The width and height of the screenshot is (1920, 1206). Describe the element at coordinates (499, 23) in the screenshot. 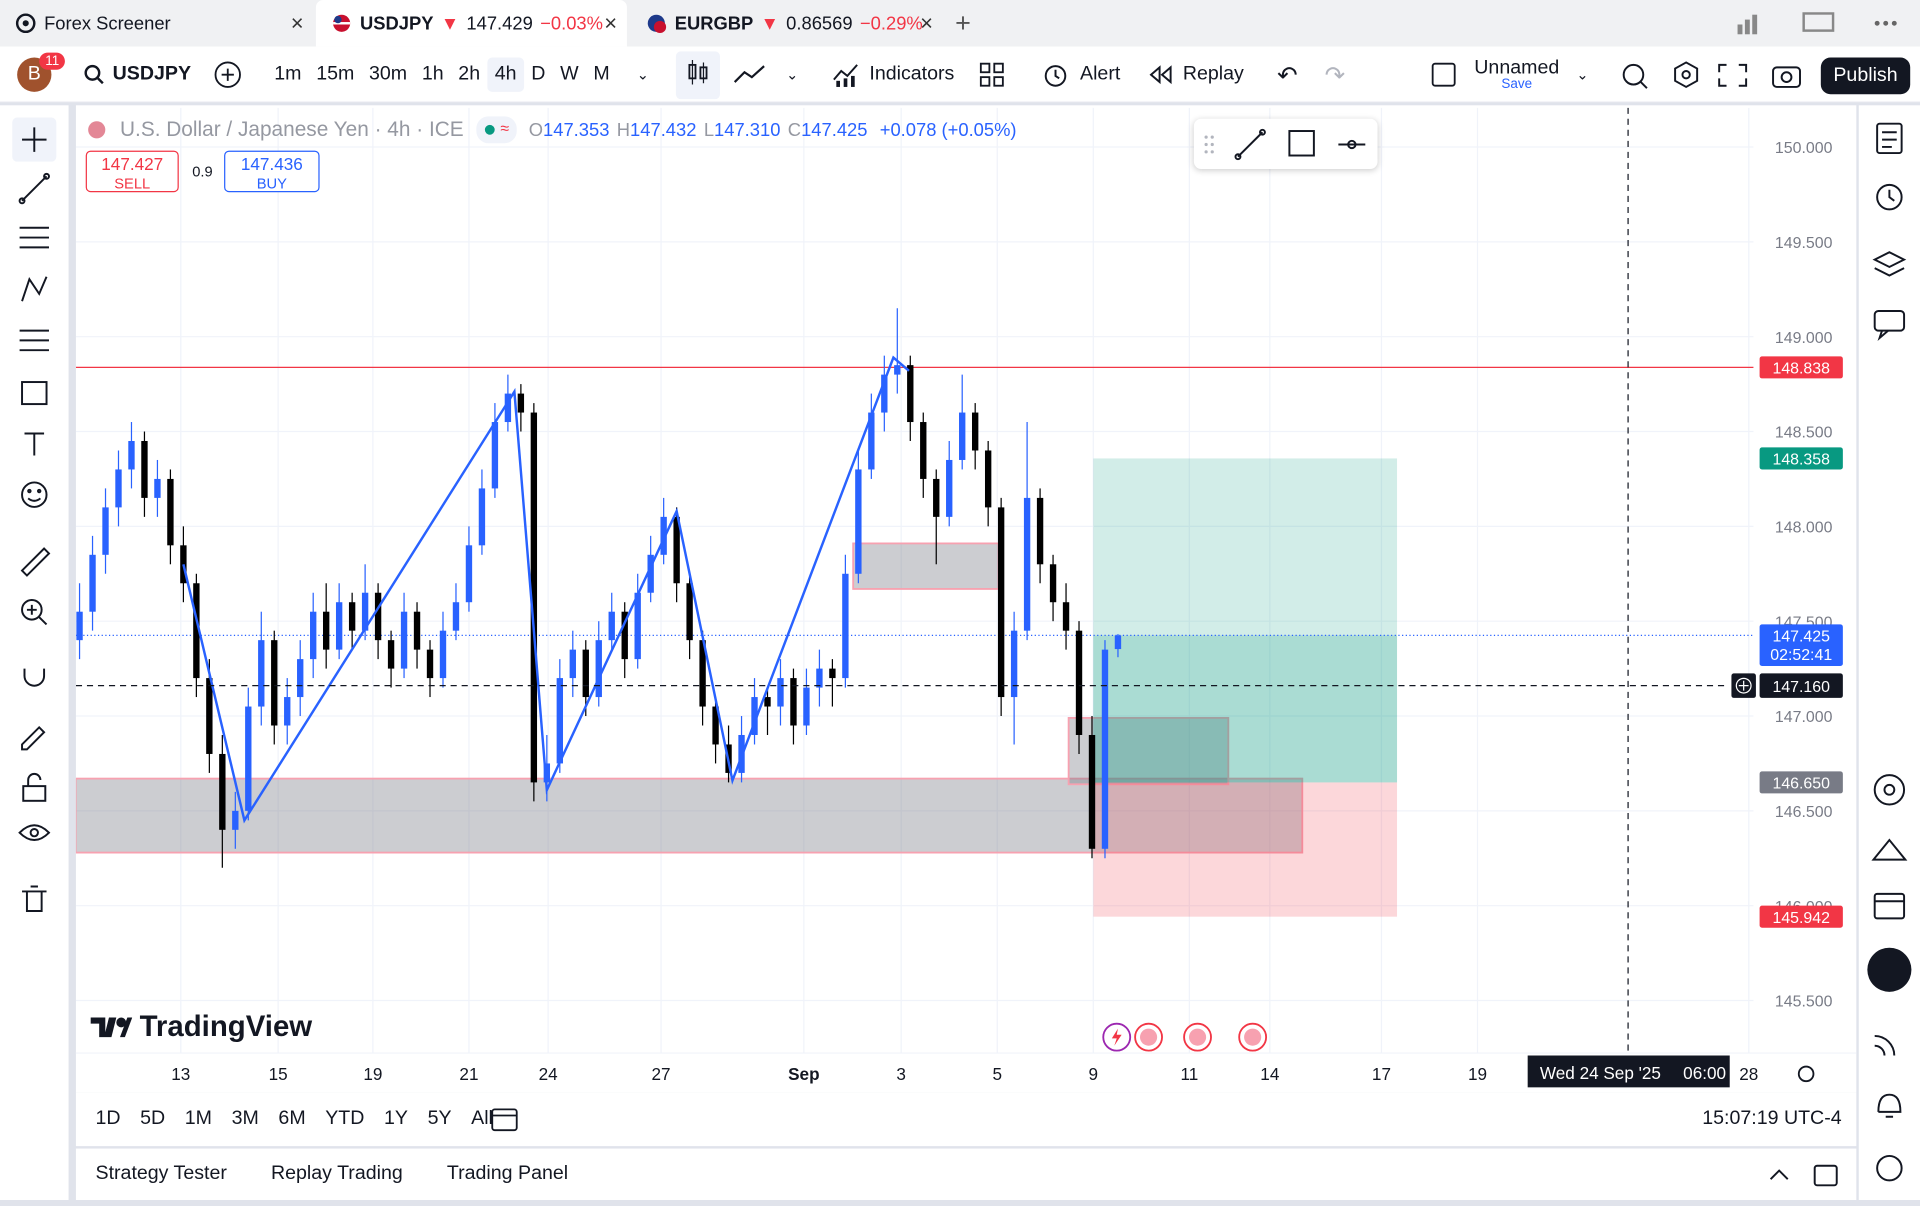

I see `tab-price: 147.429` at that location.